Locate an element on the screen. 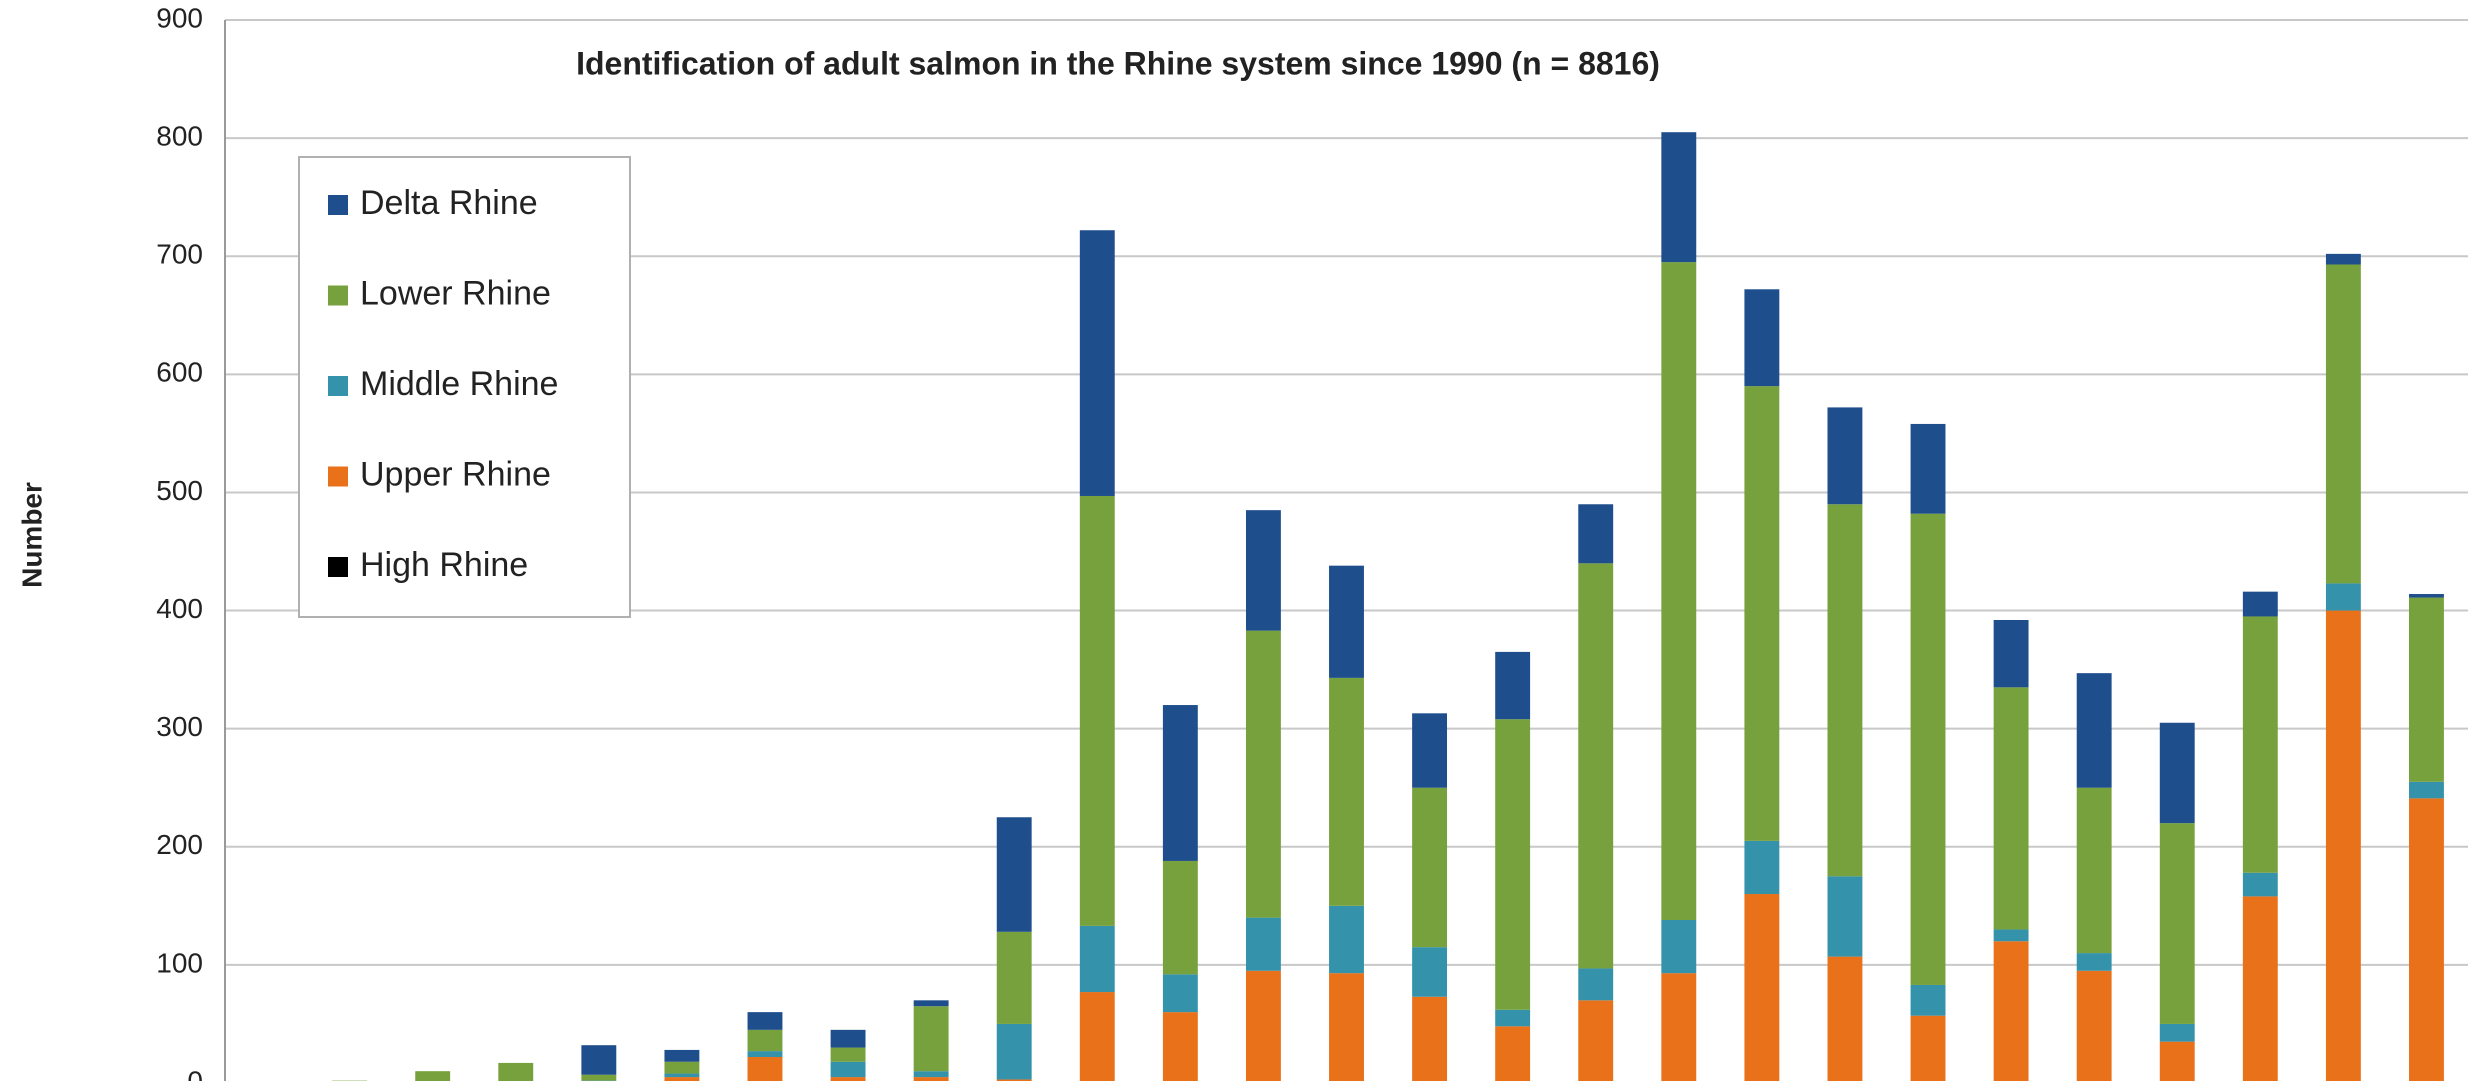 The height and width of the screenshot is (1081, 2468). legend-label: High Rhine is located at coordinates (444, 565).